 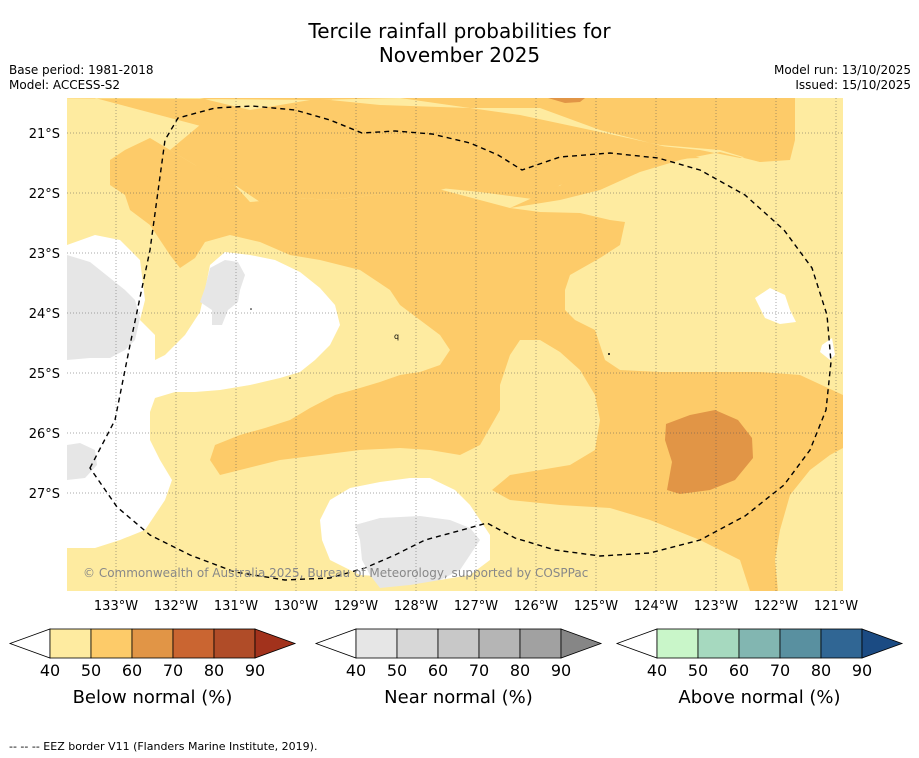 What do you see at coordinates (44, 494) in the screenshot?
I see `lat-label: 27°S` at bounding box center [44, 494].